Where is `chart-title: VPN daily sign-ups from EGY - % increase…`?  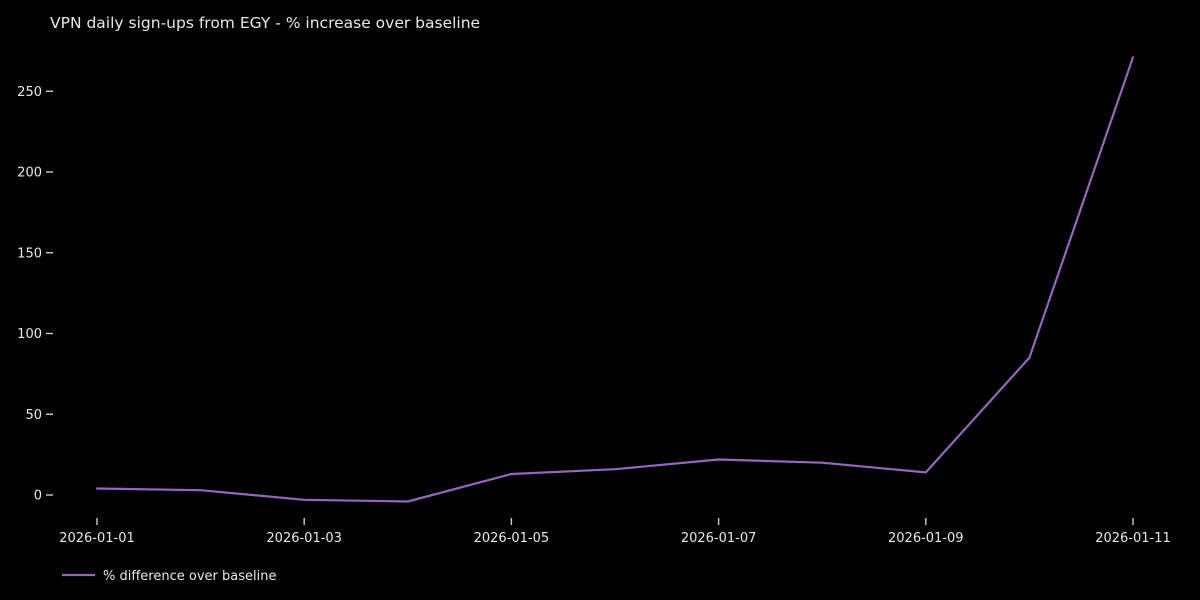 chart-title: VPN daily sign-ups from EGY - % increase… is located at coordinates (265, 23).